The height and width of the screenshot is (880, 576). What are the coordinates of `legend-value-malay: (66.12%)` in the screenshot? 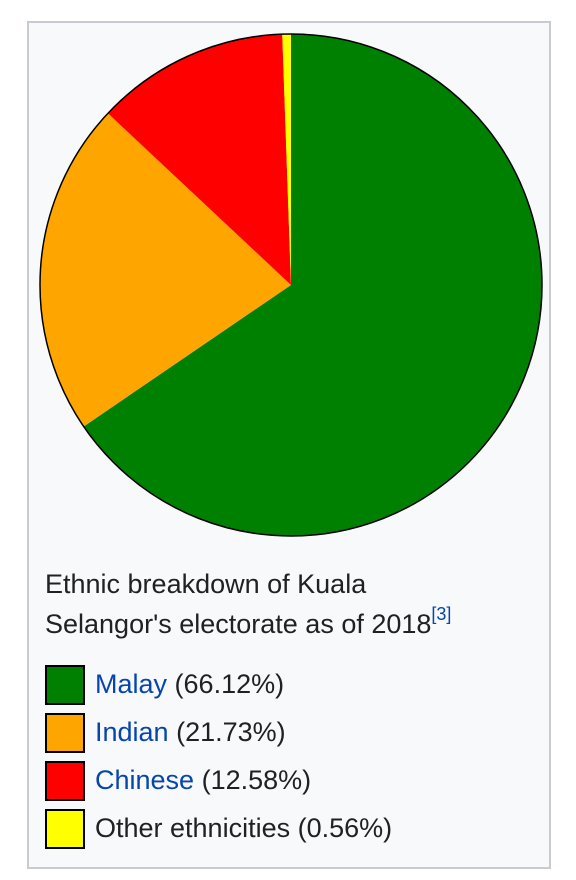 It's located at (229, 684).